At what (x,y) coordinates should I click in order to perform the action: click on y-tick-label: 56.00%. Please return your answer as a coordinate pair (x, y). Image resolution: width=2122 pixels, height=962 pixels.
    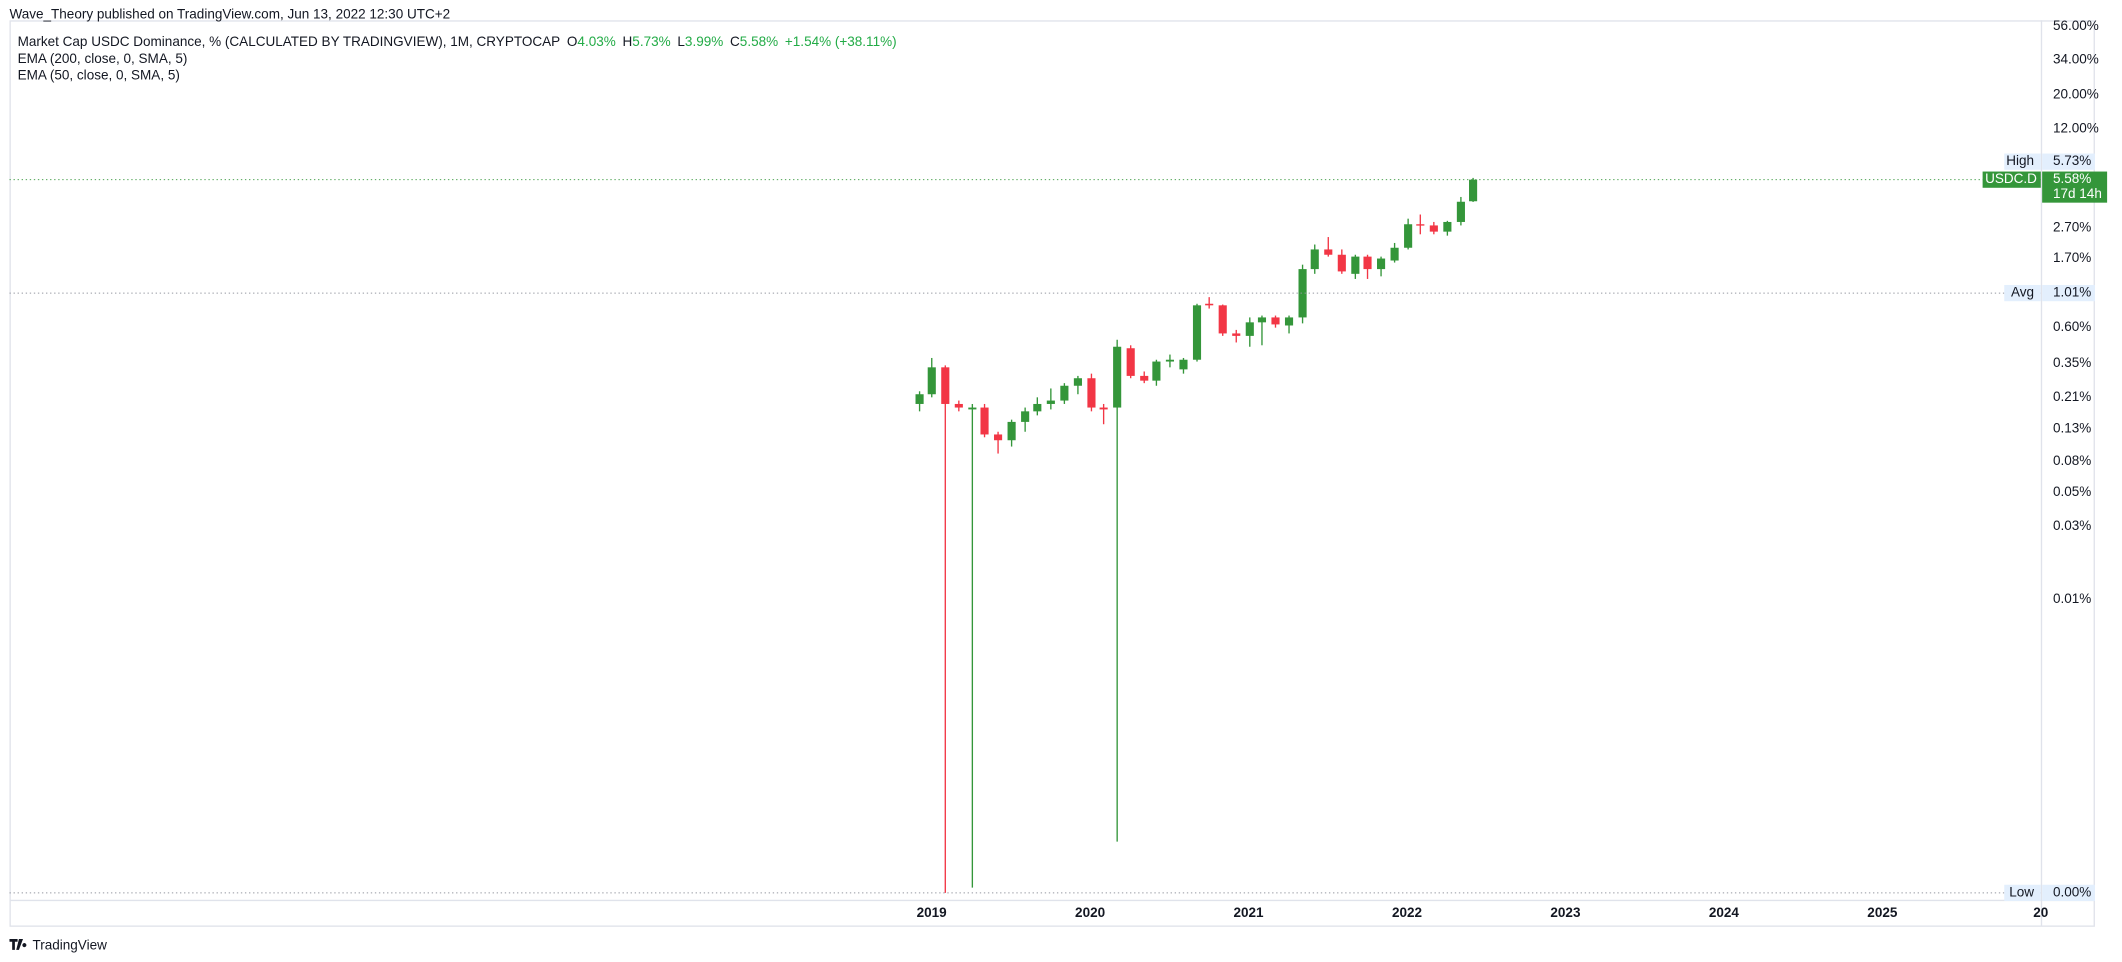
    Looking at the image, I should click on (2076, 25).